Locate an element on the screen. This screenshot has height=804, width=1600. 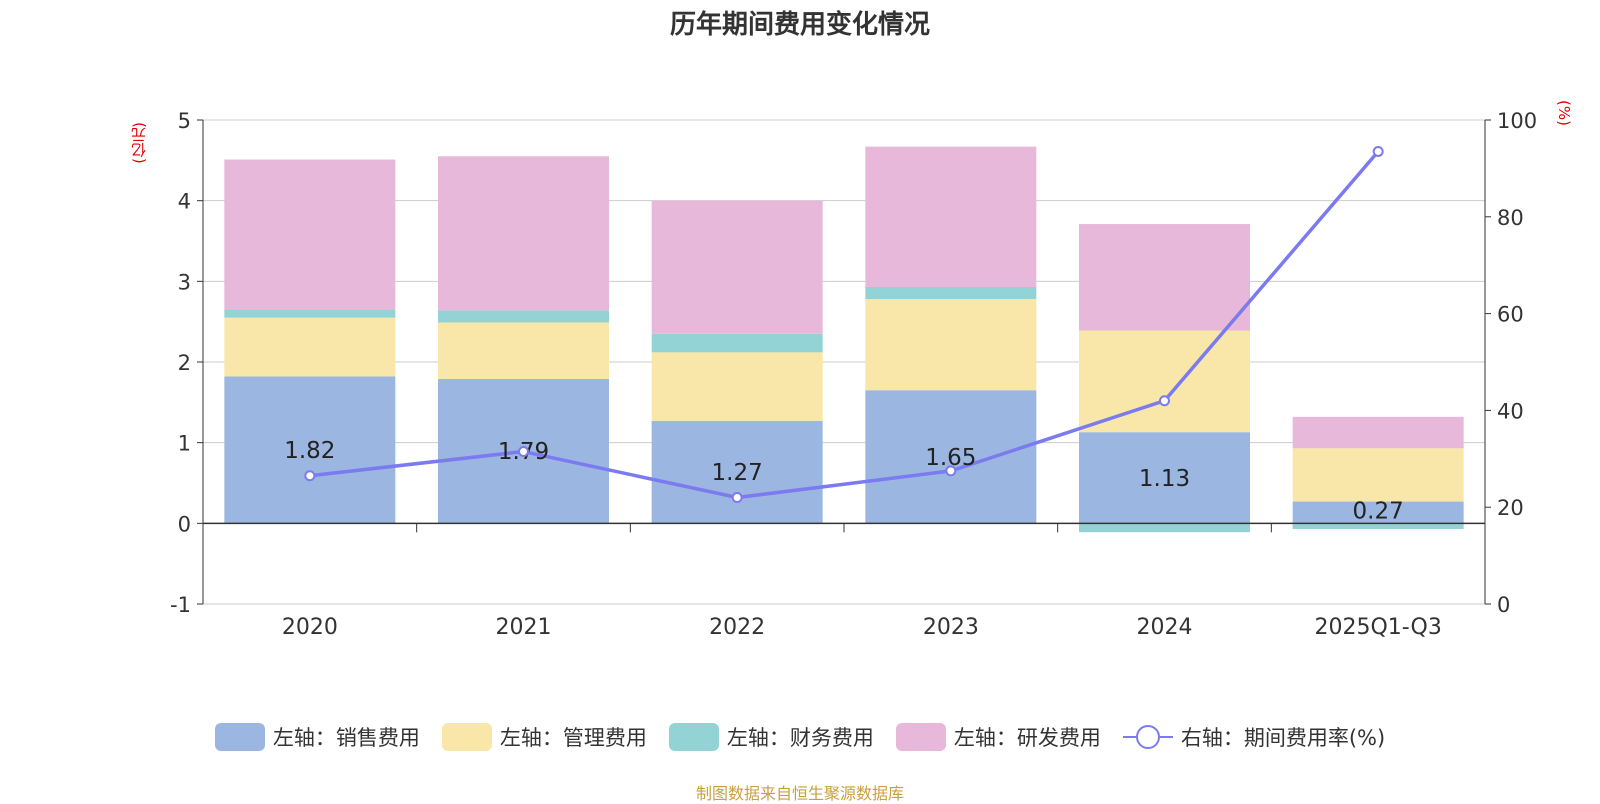
rate-point-2023 is located at coordinates (951, 471).